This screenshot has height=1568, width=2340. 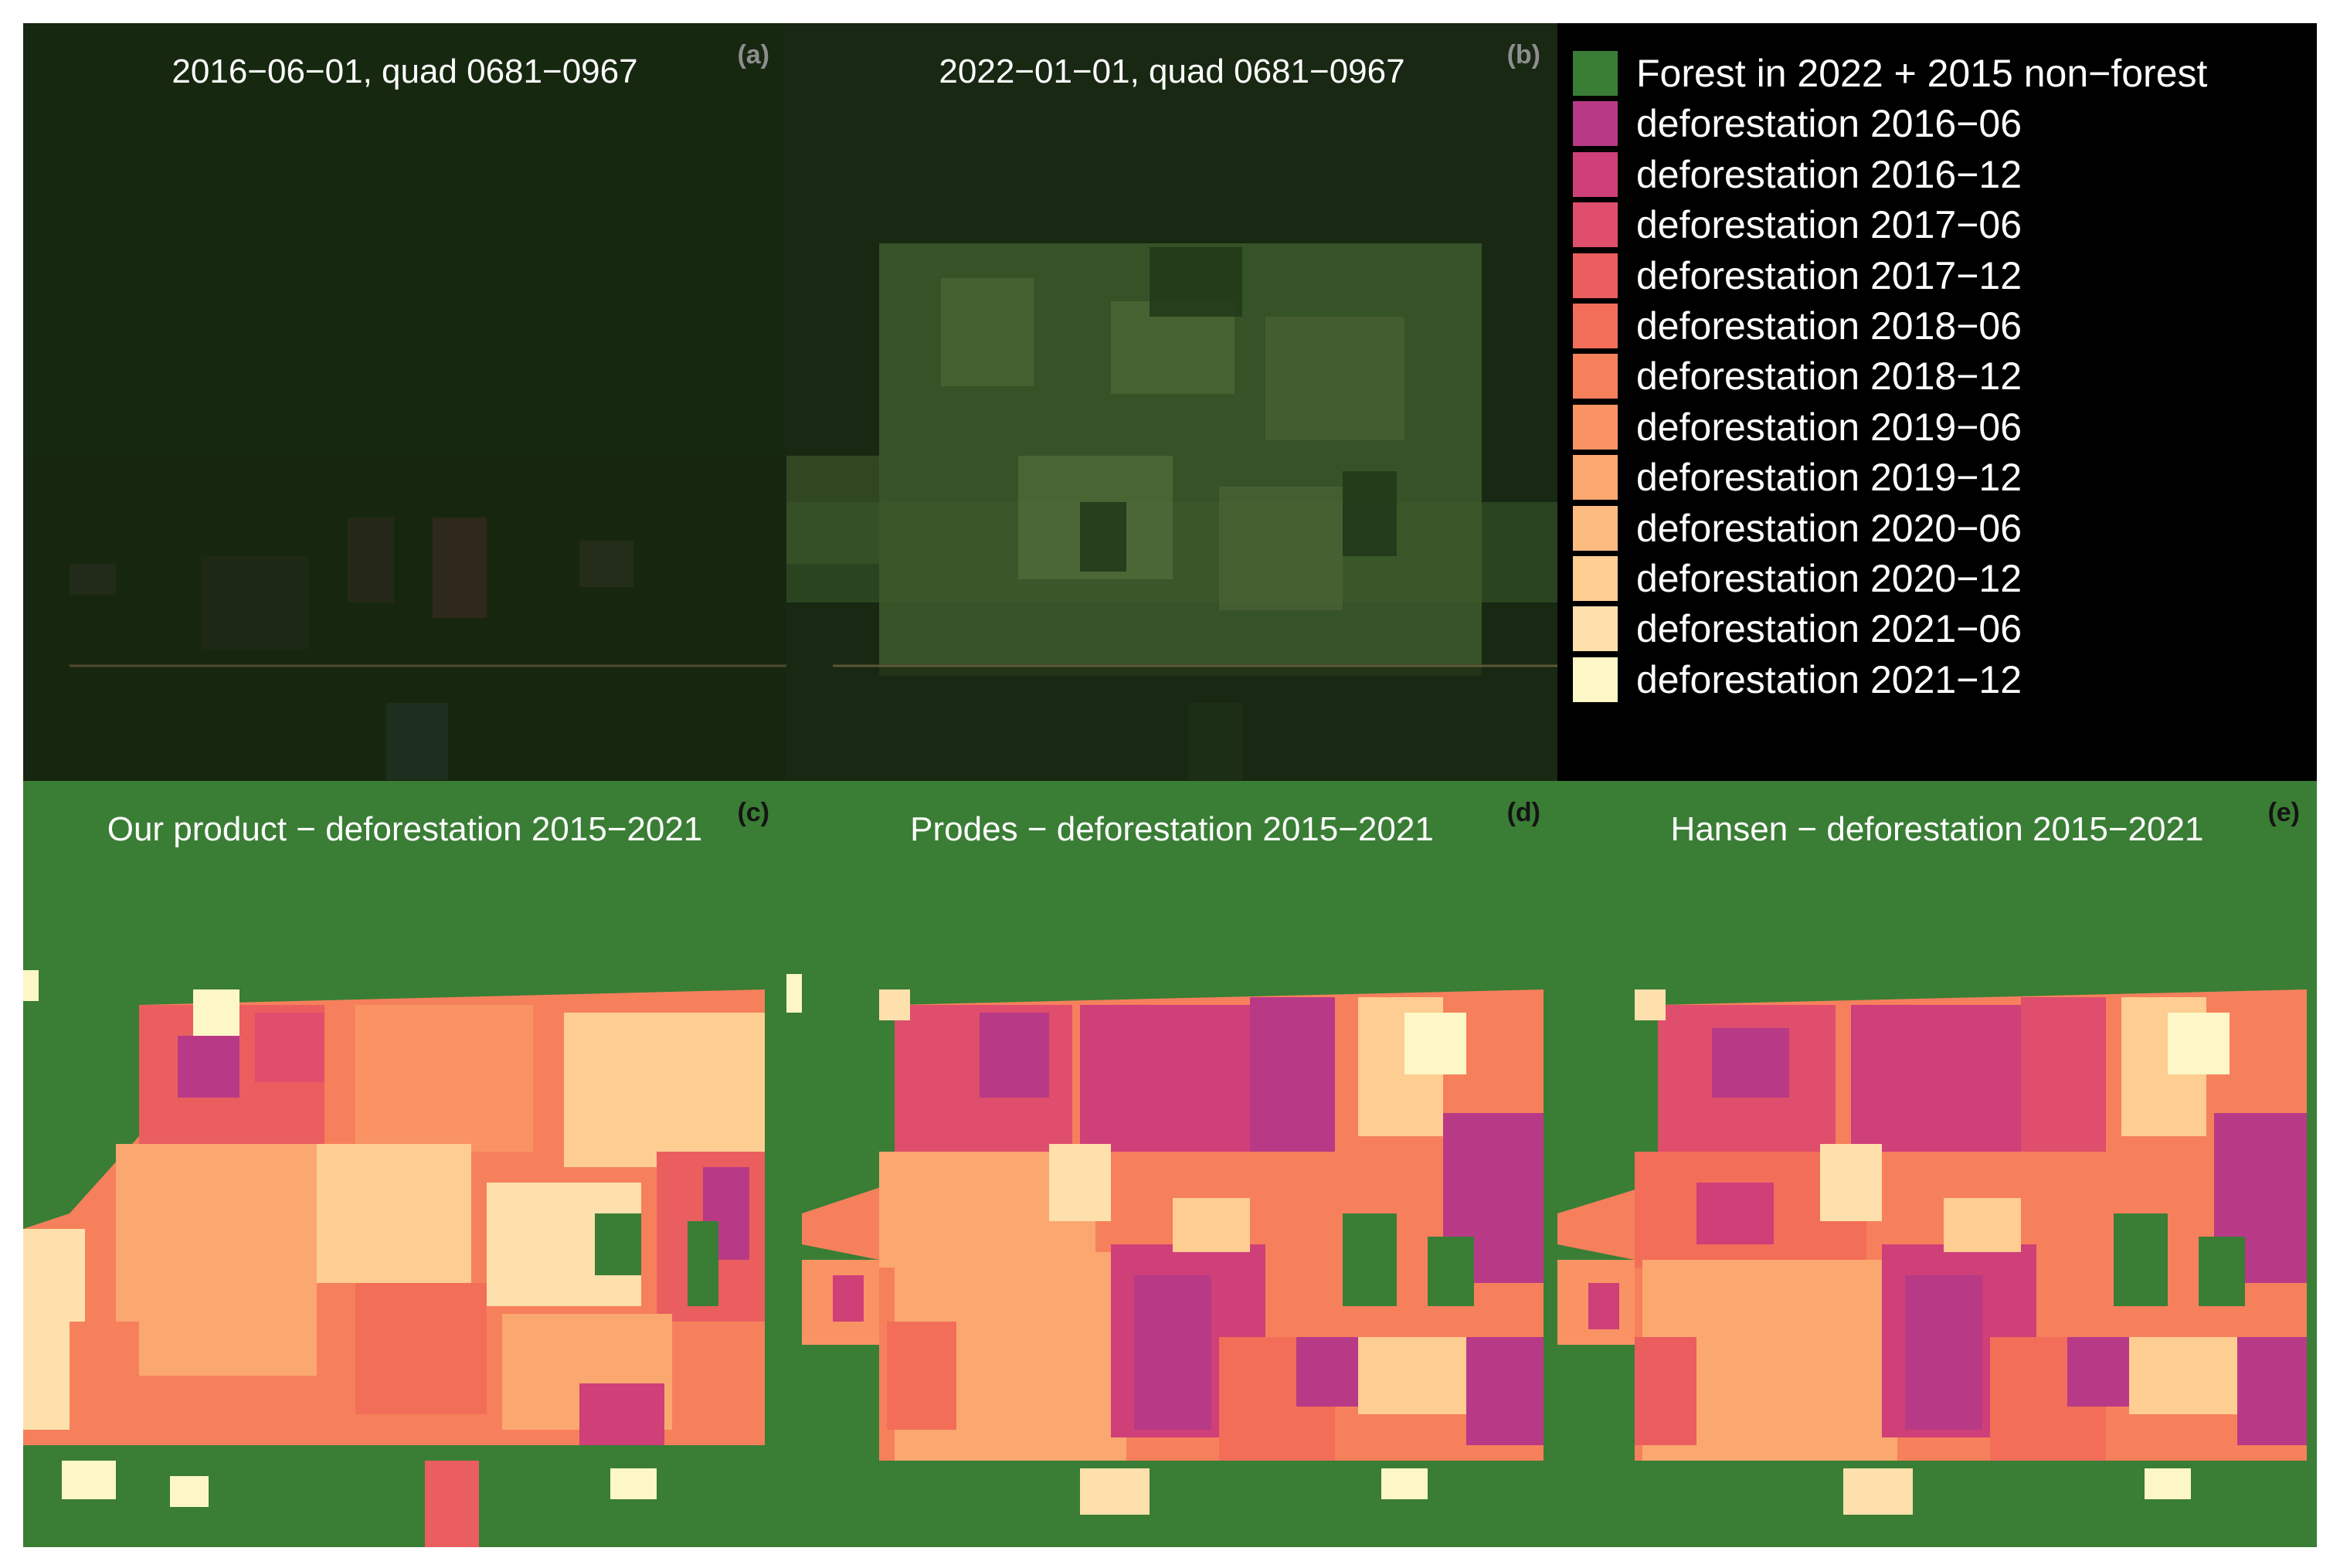 What do you see at coordinates (2283, 813) in the screenshot?
I see `panel-e-label: (e)` at bounding box center [2283, 813].